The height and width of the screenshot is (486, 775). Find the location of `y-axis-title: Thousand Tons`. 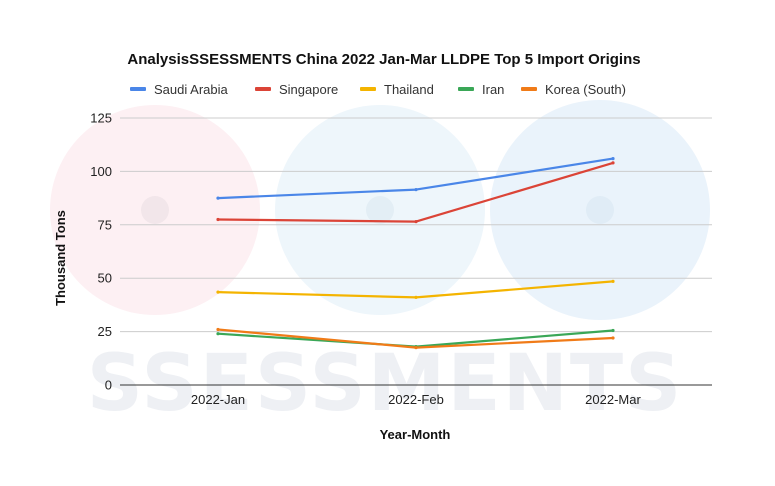

y-axis-title: Thousand Tons is located at coordinates (60, 258).